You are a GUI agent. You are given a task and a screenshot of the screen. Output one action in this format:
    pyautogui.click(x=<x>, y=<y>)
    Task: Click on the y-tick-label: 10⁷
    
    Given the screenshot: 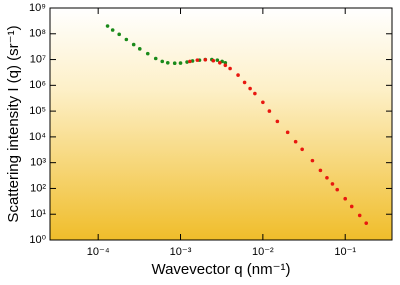 What is the action you would take?
    pyautogui.click(x=38, y=59)
    